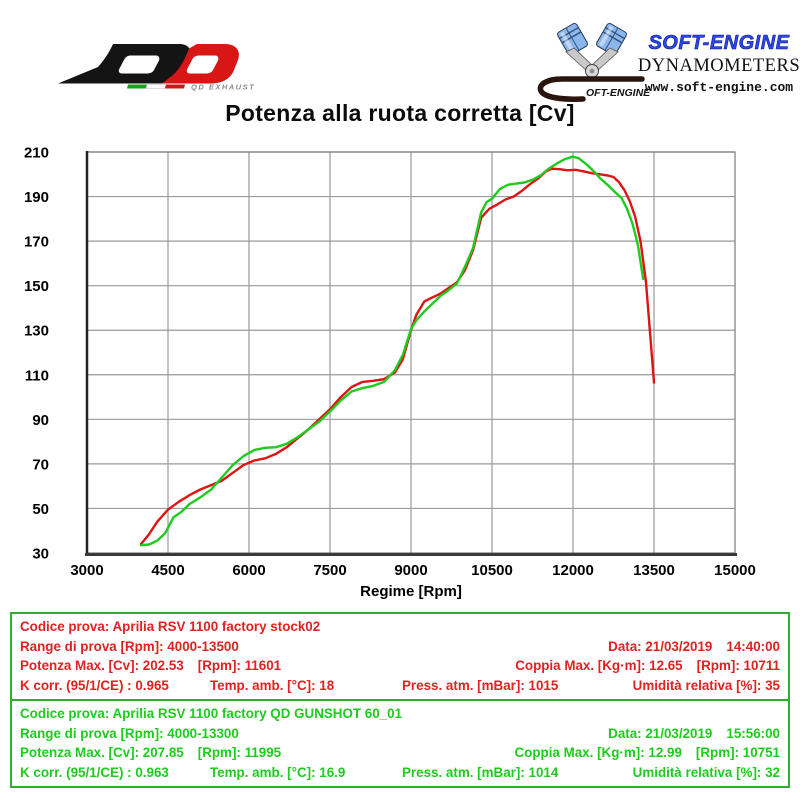  I want to click on press-atm-text: Press. atm. [mBar]: 1014, so click(480, 772).